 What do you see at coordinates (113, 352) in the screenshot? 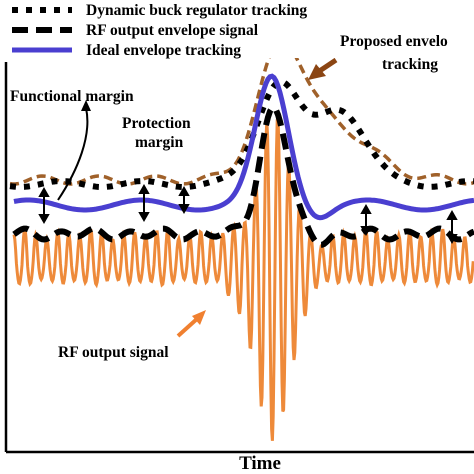
I see `rf-output-signal-label: RF output signal` at bounding box center [113, 352].